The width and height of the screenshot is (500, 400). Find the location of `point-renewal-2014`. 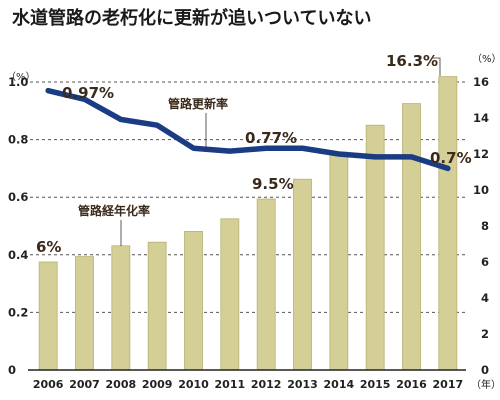

point-renewal-2014 is located at coordinates (339, 154).